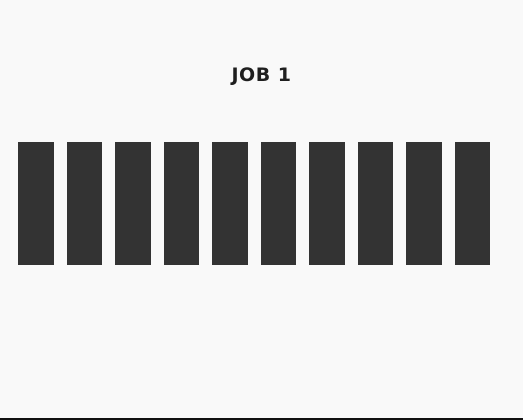 The image size is (523, 420). What do you see at coordinates (261, 75) in the screenshot?
I see `job-title: JOB 1` at bounding box center [261, 75].